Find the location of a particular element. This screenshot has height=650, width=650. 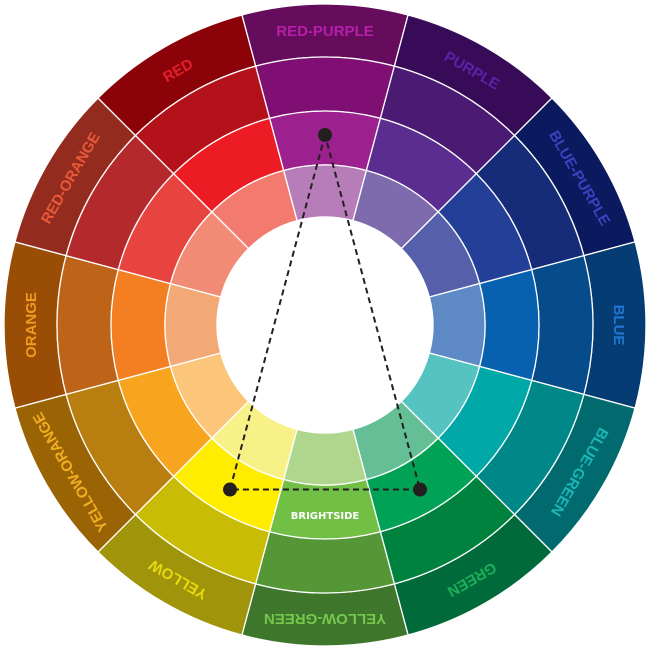

triad-dot-yellow is located at coordinates (230, 489).